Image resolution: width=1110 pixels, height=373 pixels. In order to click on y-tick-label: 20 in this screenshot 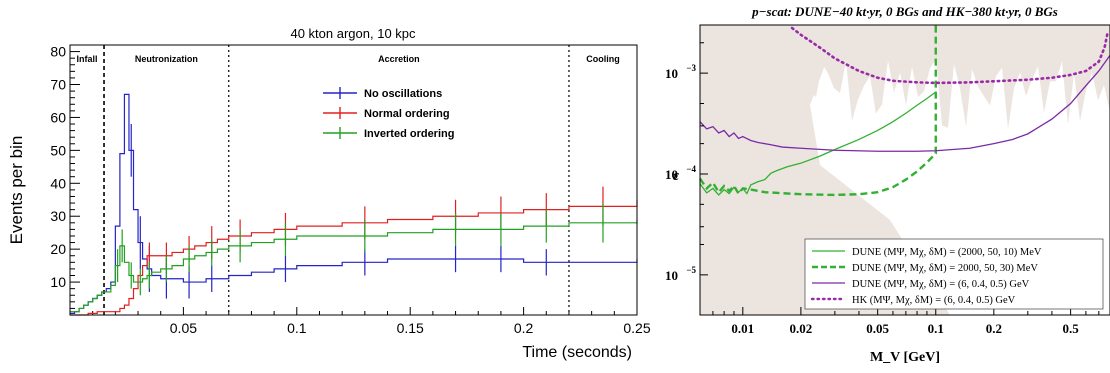, I will do `click(58, 249)`.